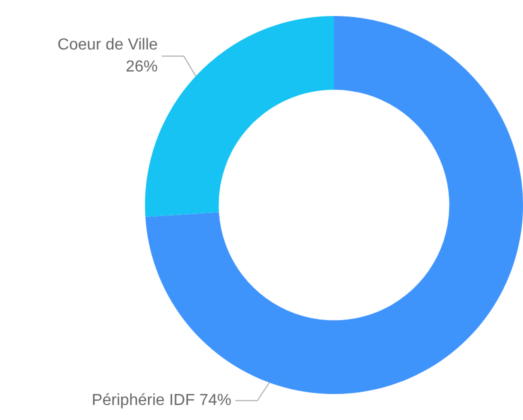  Describe the element at coordinates (142, 67) in the screenshot. I see `data-label: 26%` at that location.